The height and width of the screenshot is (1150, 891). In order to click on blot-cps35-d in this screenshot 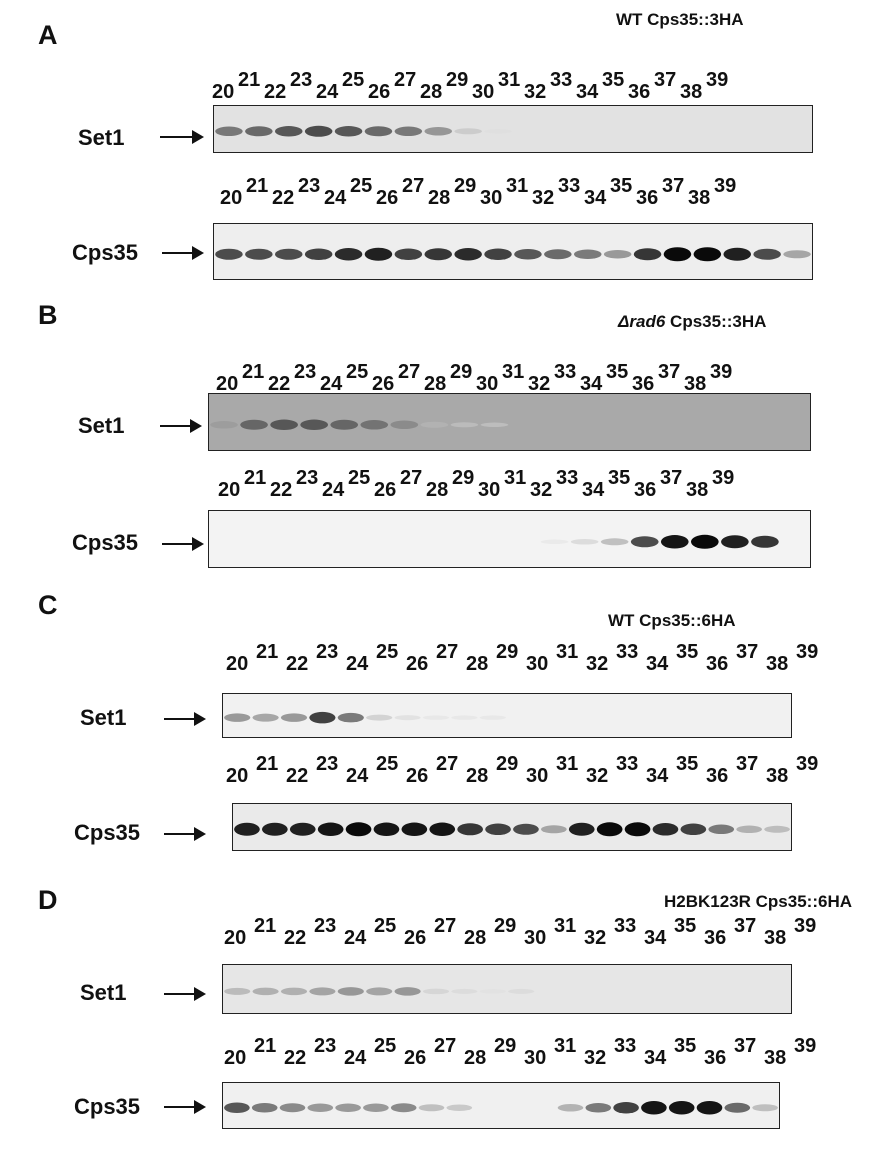, I will do `click(501, 1105)`.